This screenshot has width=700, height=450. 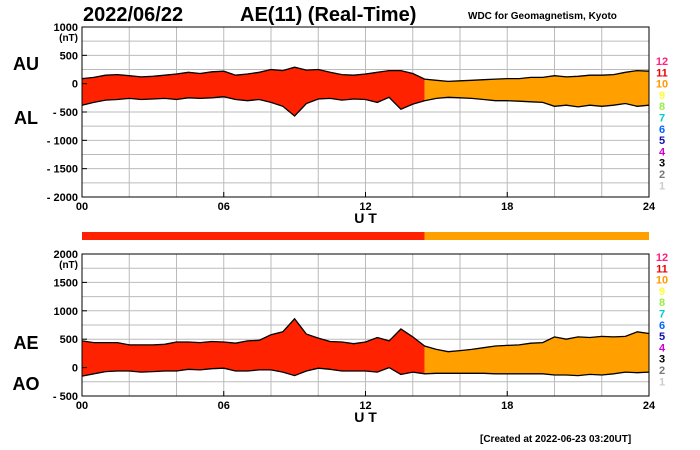 I want to click on series-line-ae, so click(x=365, y=335).